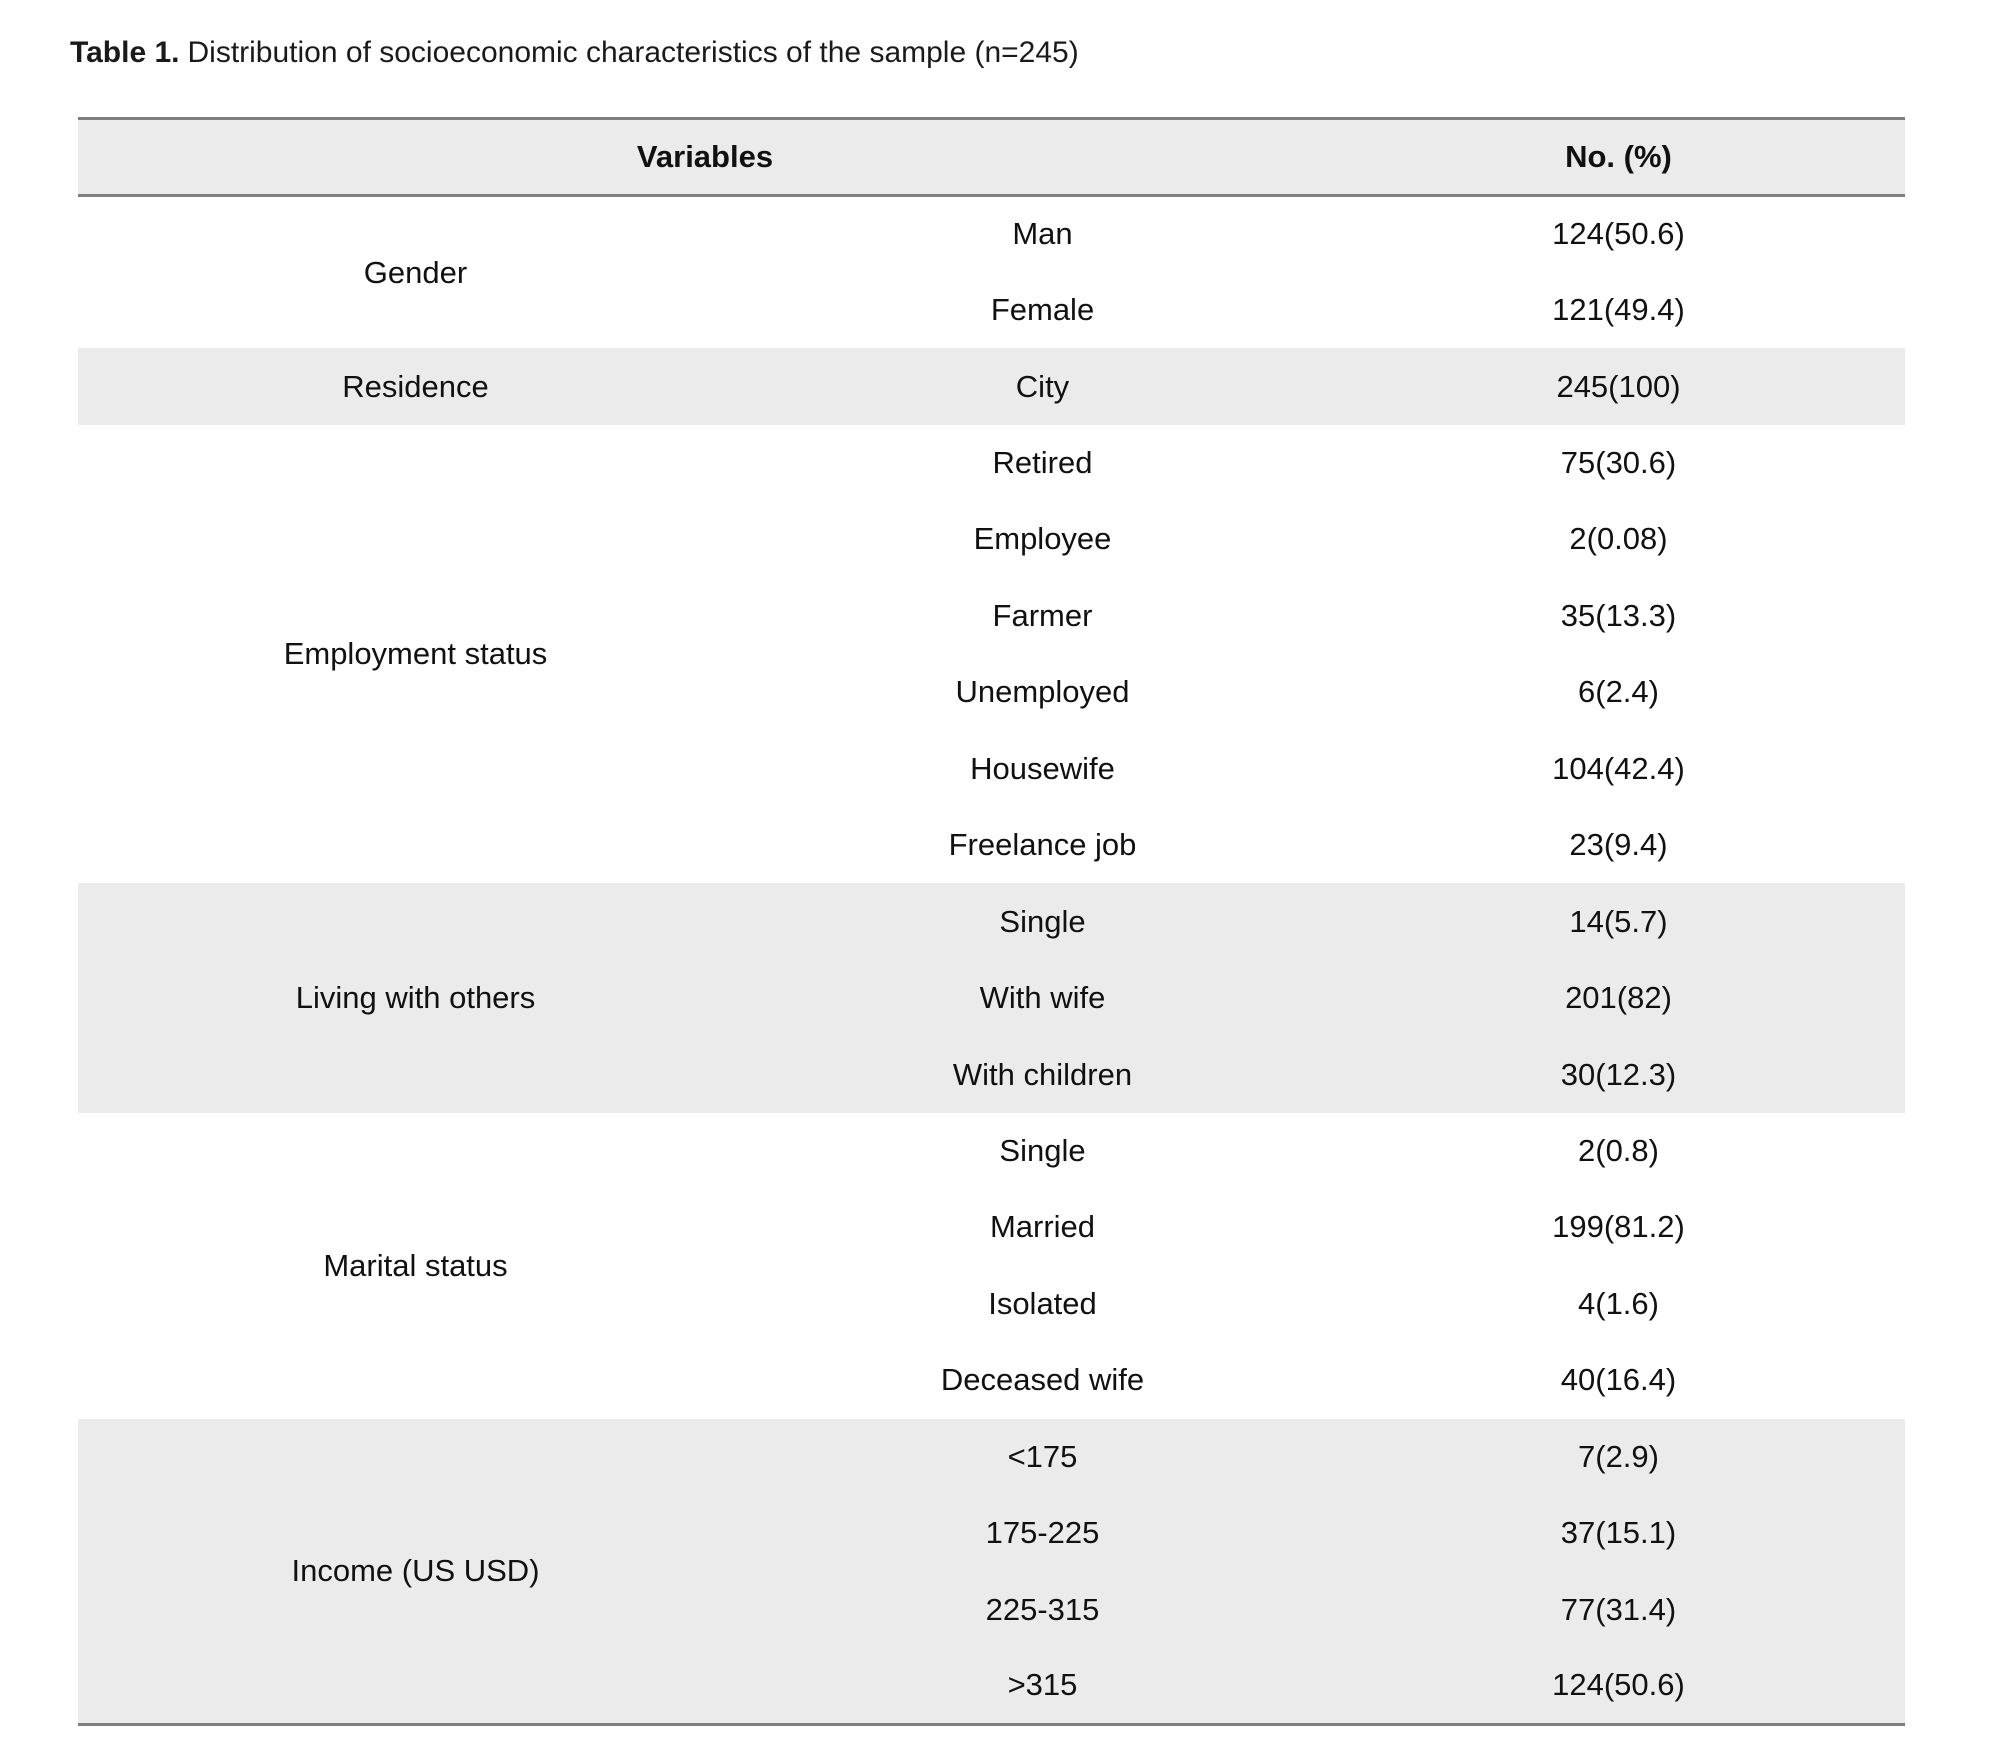 This screenshot has width=2000, height=1748. What do you see at coordinates (1042, 692) in the screenshot?
I see `category-cell: Unemployed` at bounding box center [1042, 692].